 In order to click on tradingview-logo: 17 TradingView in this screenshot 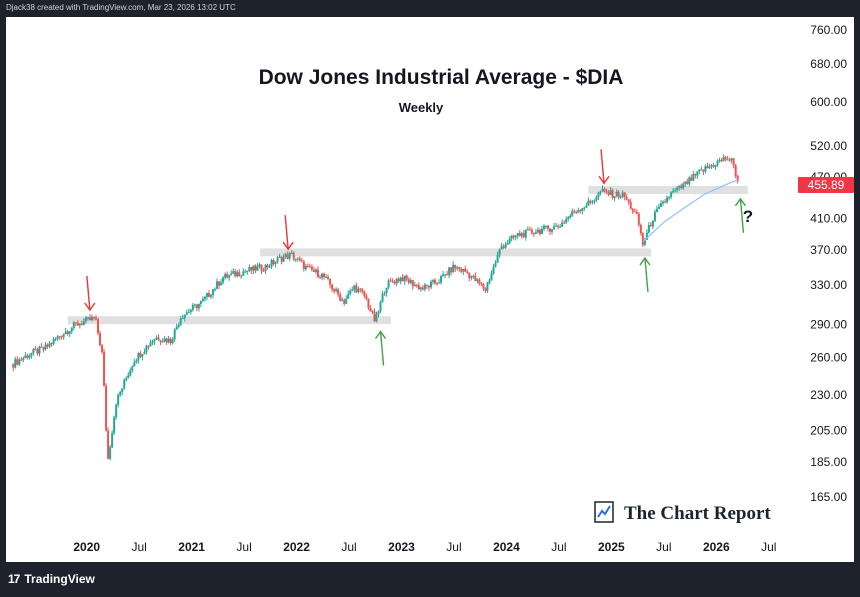, I will do `click(51, 579)`.